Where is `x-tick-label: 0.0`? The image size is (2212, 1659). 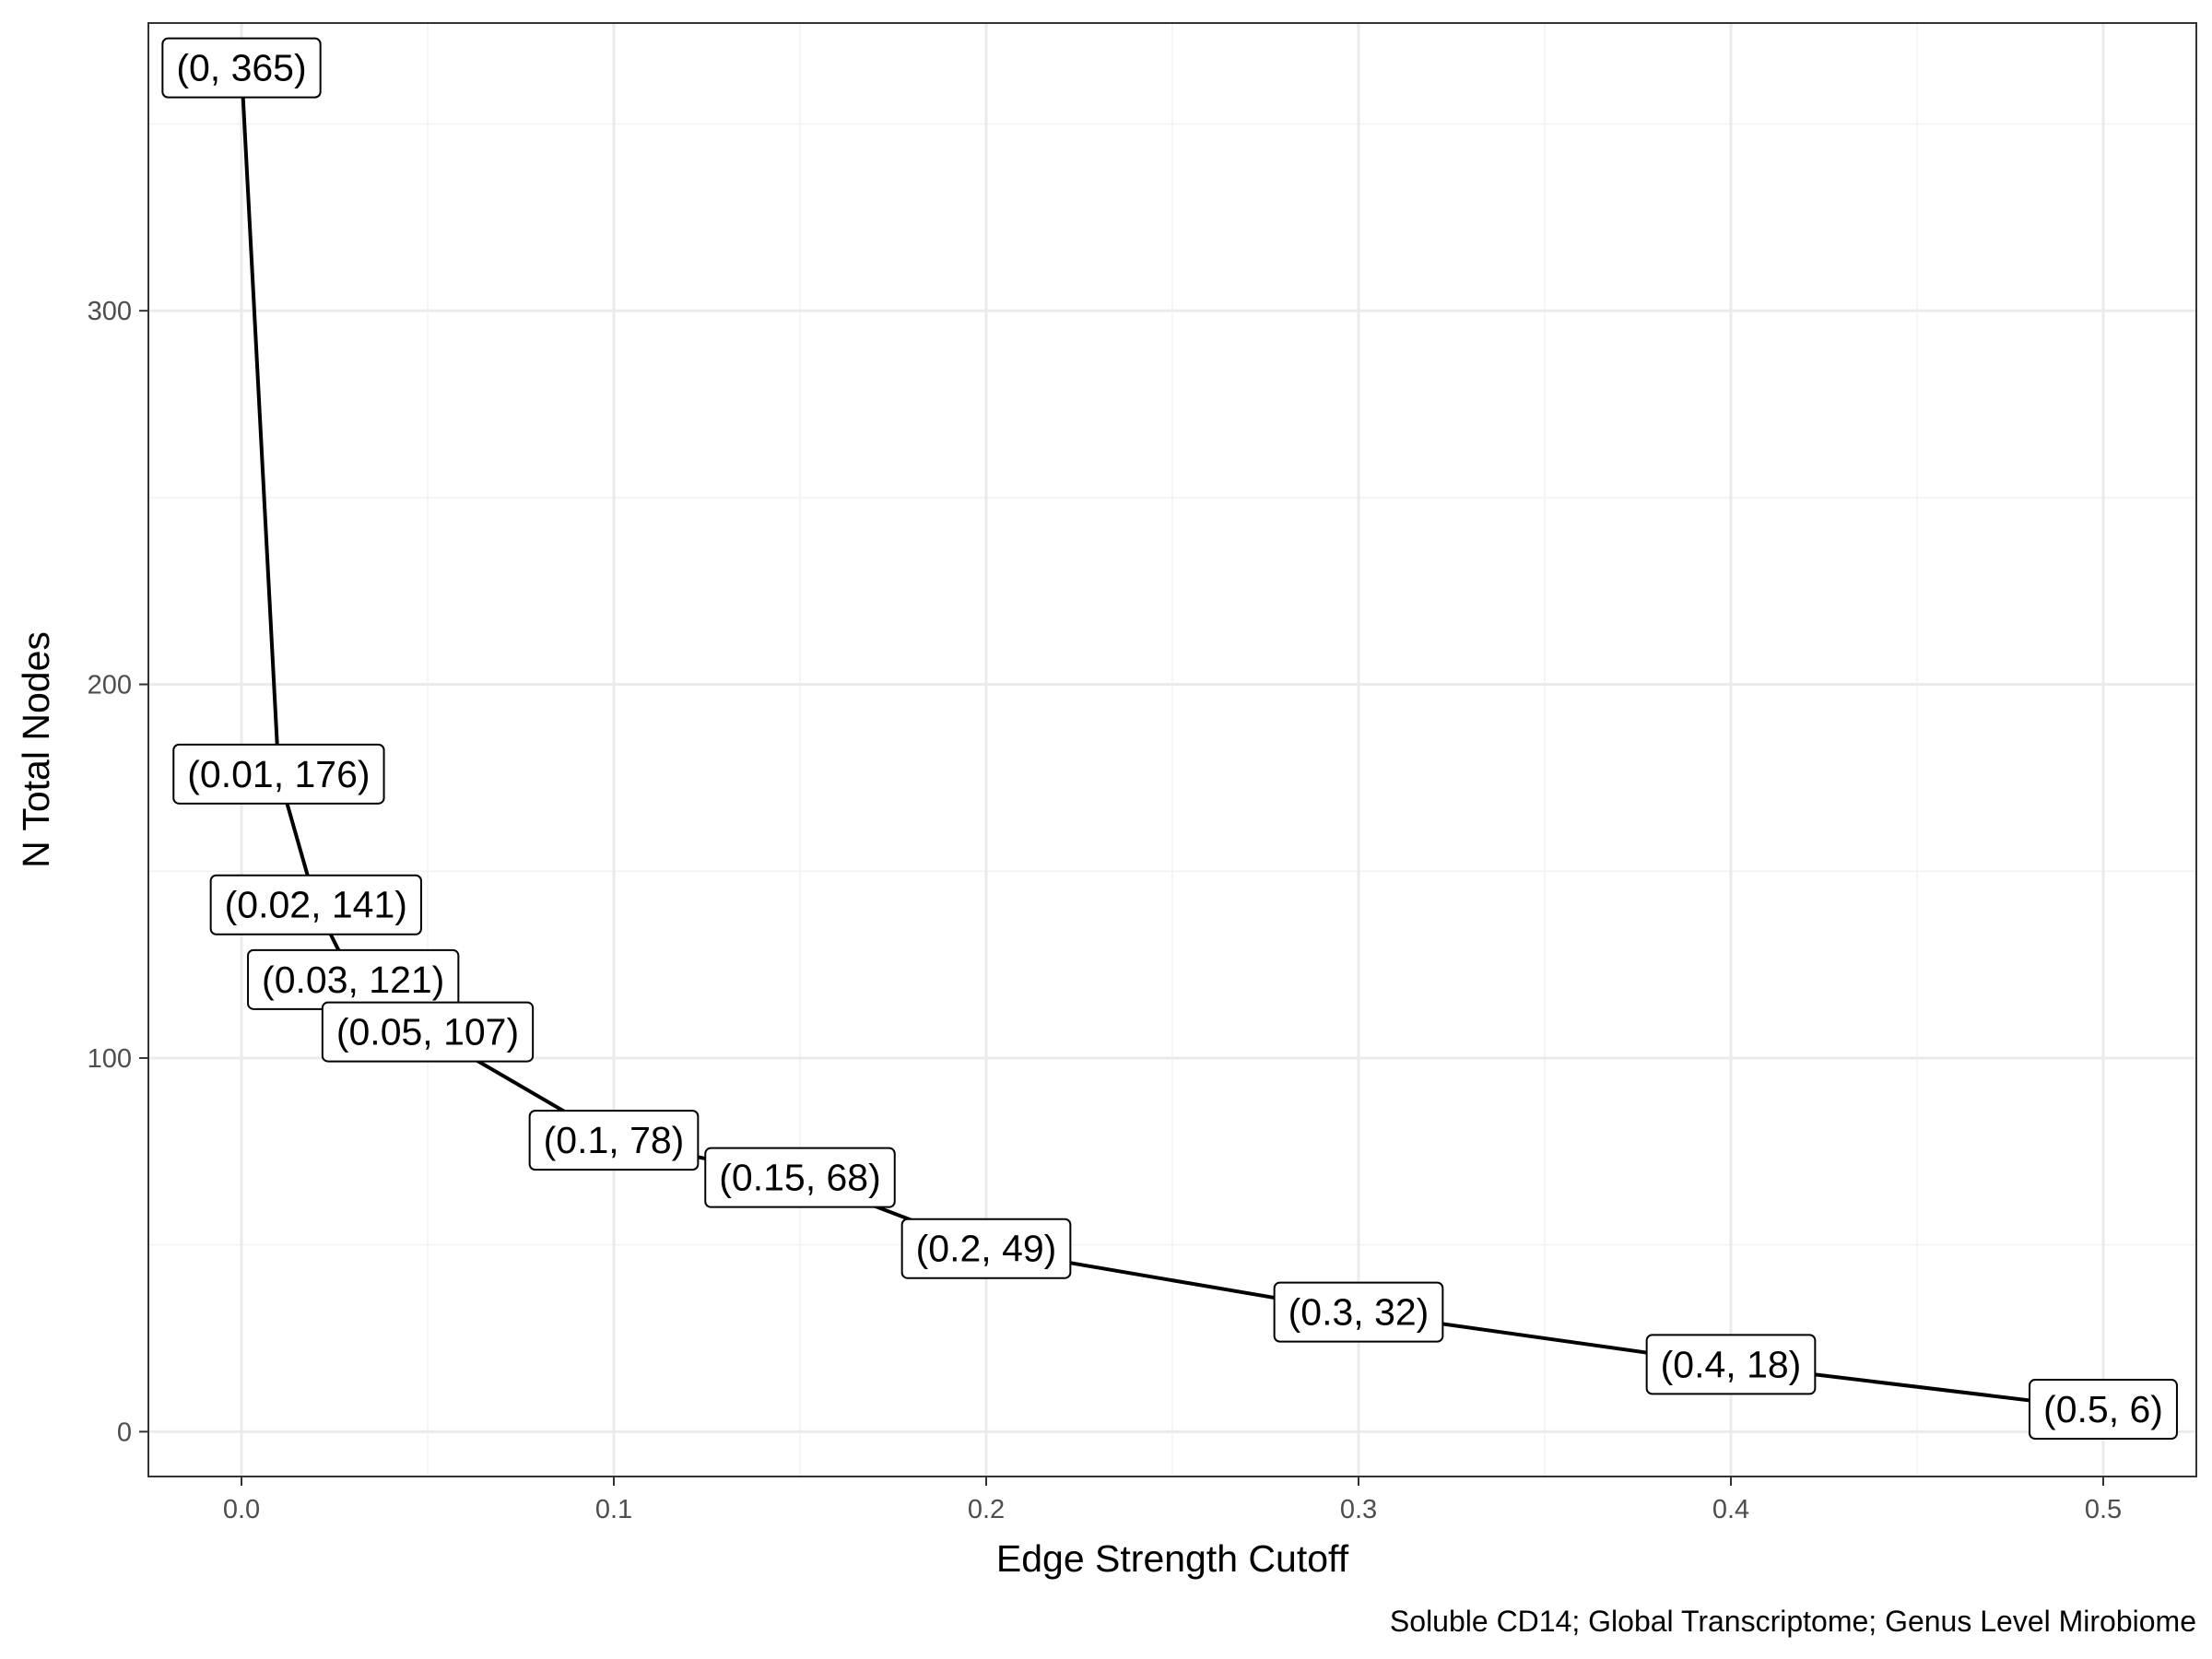 x-tick-label: 0.0 is located at coordinates (241, 1509).